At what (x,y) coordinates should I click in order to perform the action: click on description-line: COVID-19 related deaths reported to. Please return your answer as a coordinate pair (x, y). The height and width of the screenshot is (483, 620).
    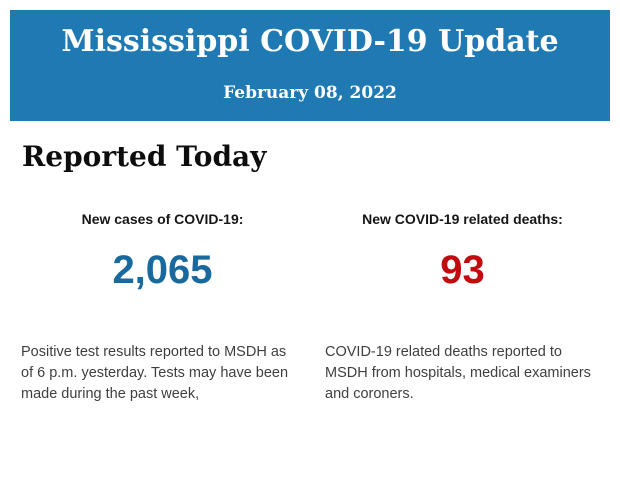
    Looking at the image, I should click on (443, 352).